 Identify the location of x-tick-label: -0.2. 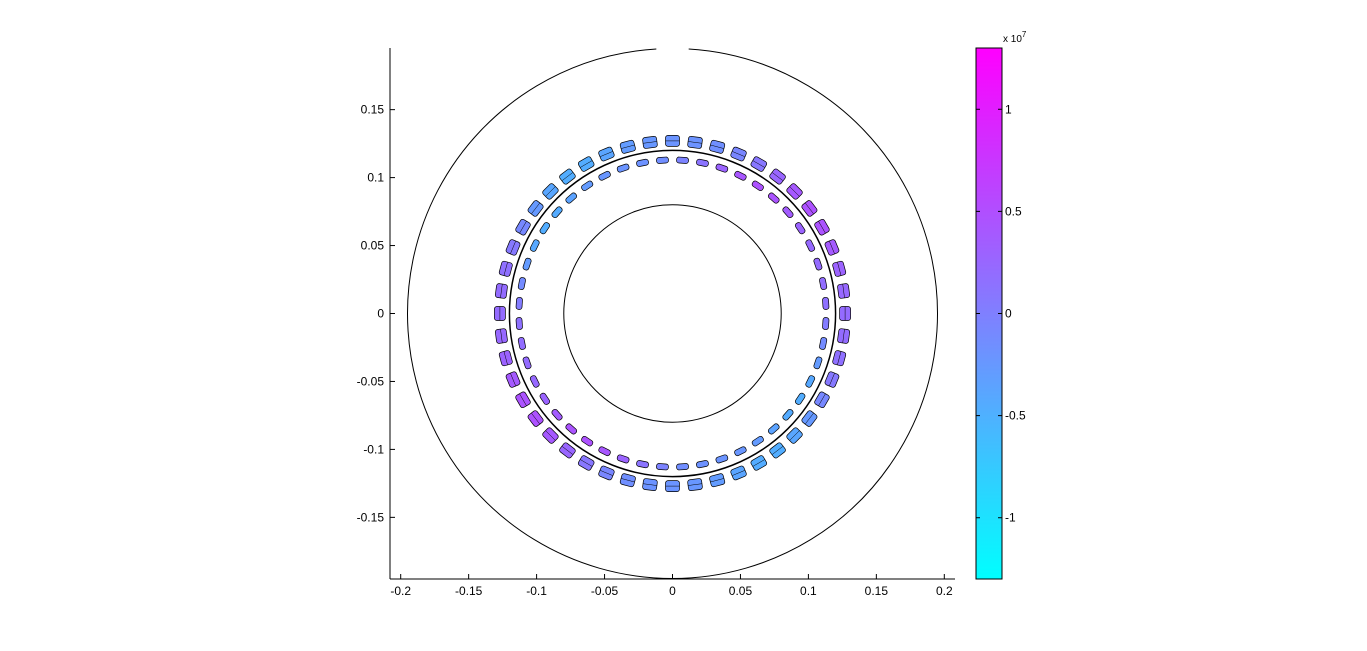
(400, 591).